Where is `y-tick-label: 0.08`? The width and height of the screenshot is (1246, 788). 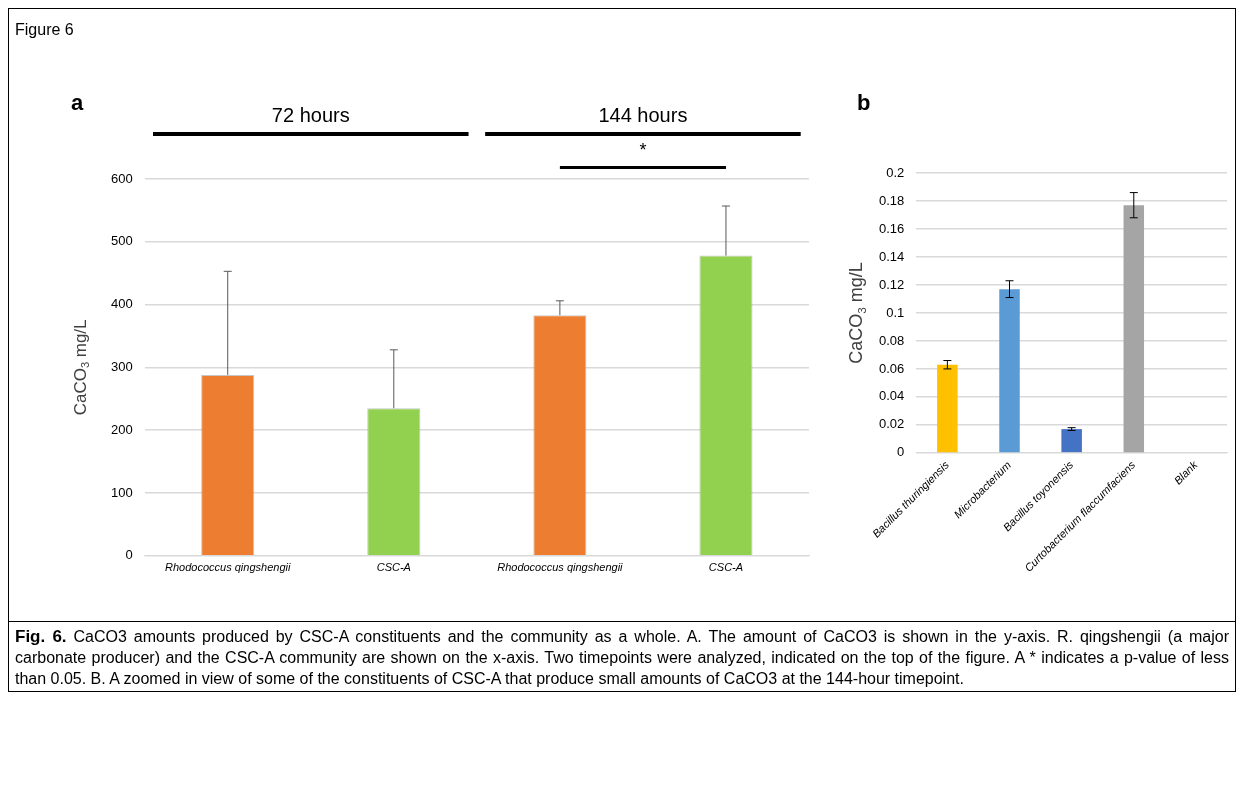
y-tick-label: 0.08 is located at coordinates (891, 340).